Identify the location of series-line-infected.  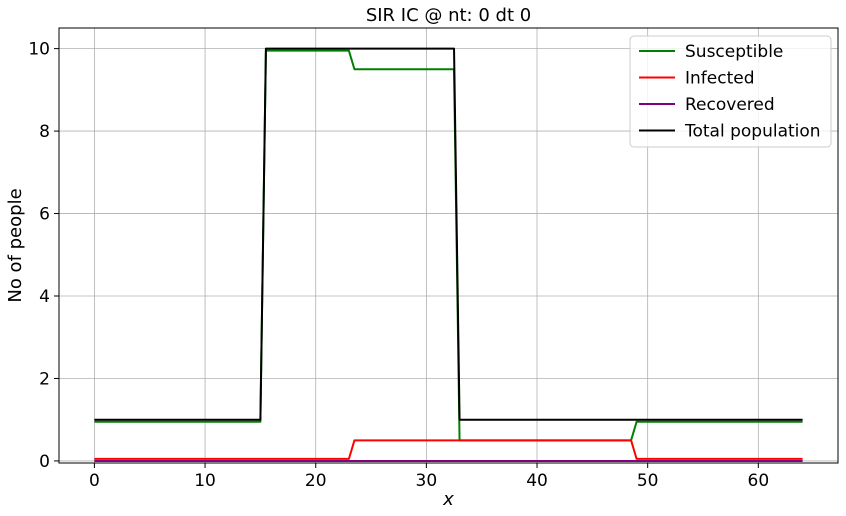
(448, 449).